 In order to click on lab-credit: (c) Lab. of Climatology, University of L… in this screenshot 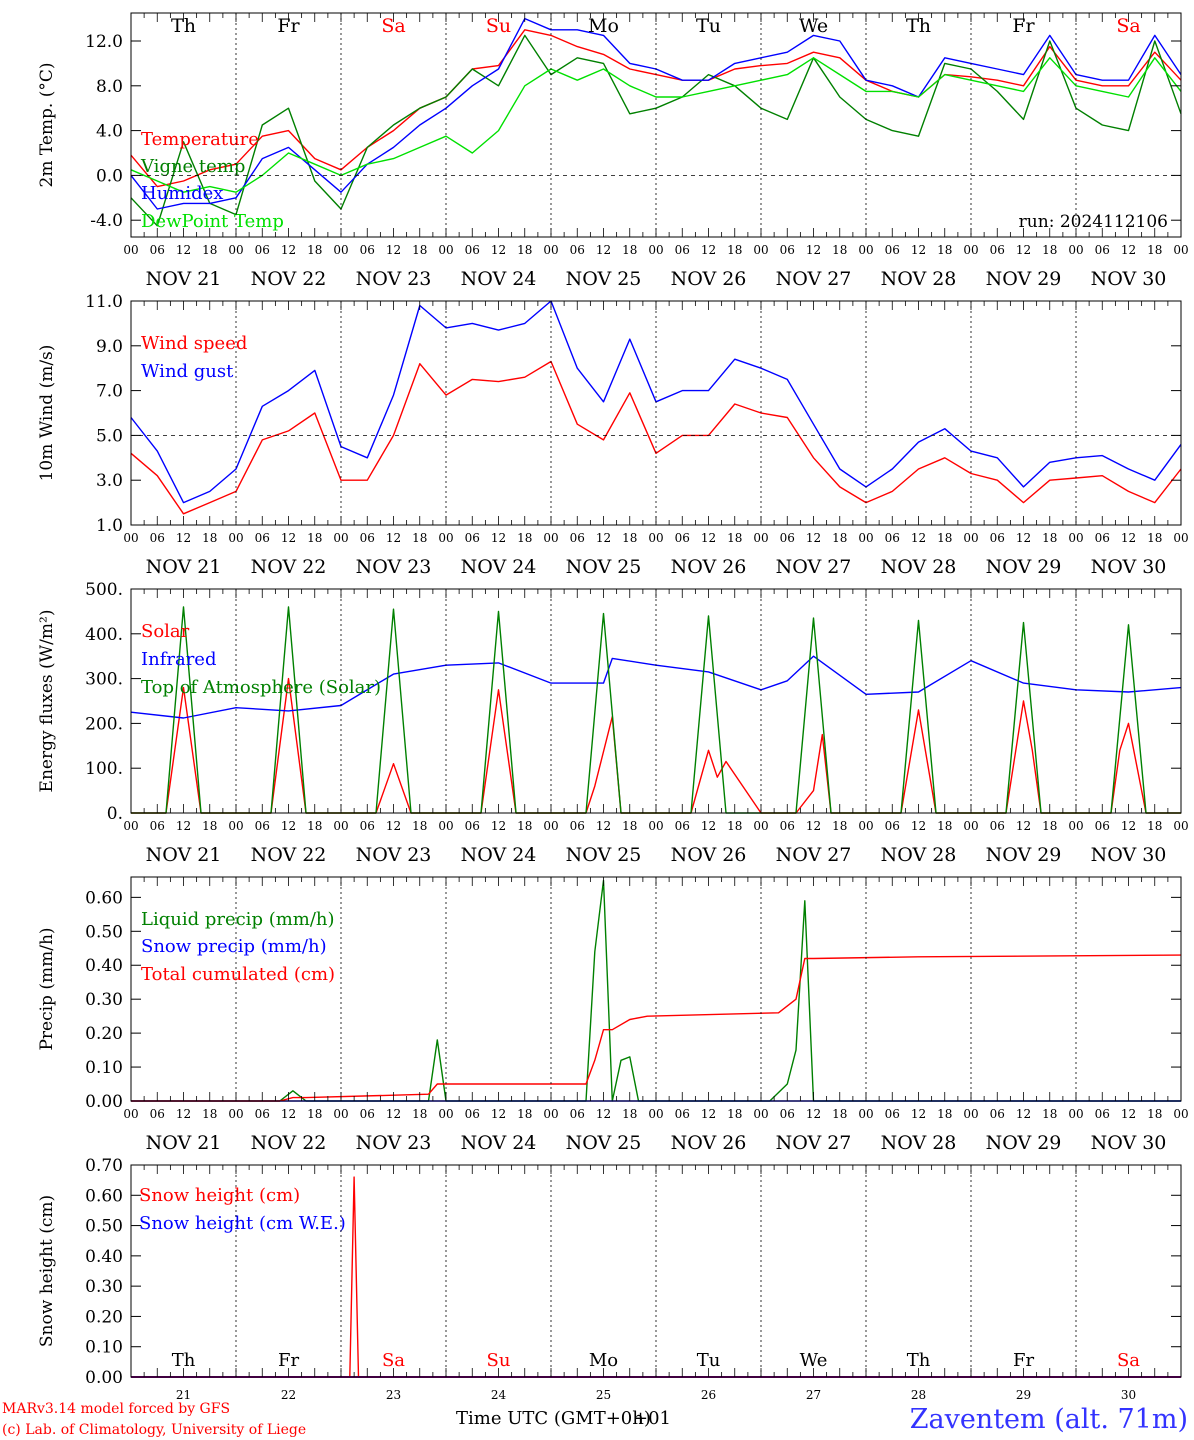, I will do `click(154, 1430)`.